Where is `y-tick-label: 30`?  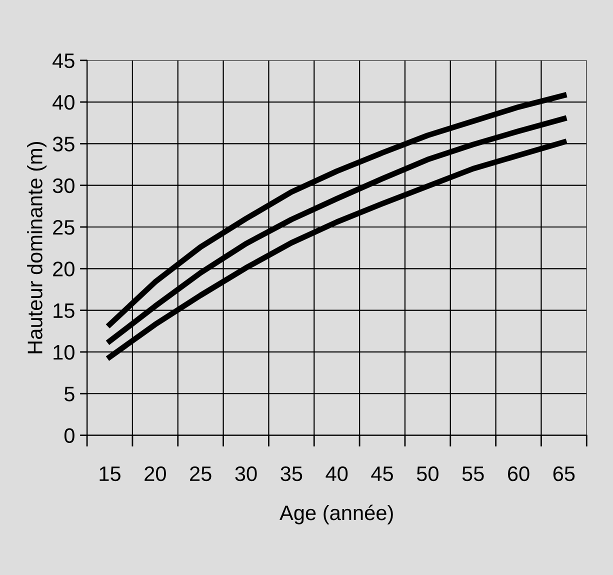
y-tick-label: 30 is located at coordinates (63, 186).